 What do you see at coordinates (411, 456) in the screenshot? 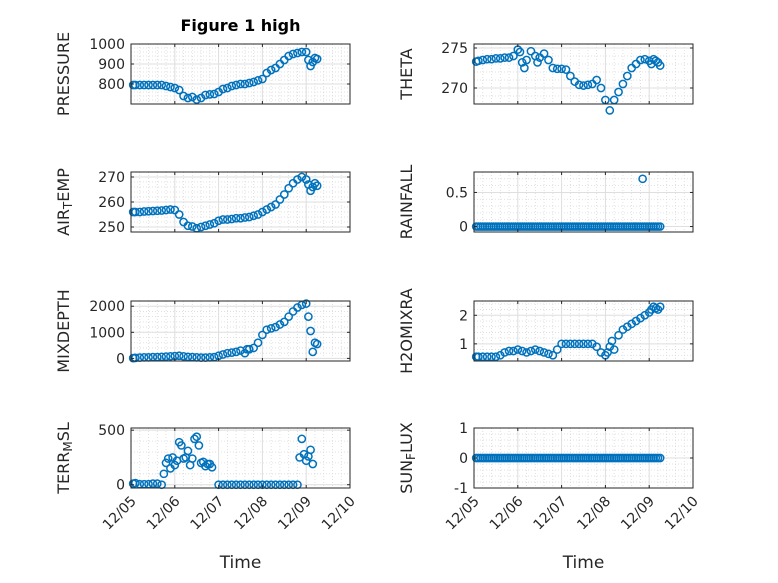
I see `y-axis-label-subscript: F` at bounding box center [411, 456].